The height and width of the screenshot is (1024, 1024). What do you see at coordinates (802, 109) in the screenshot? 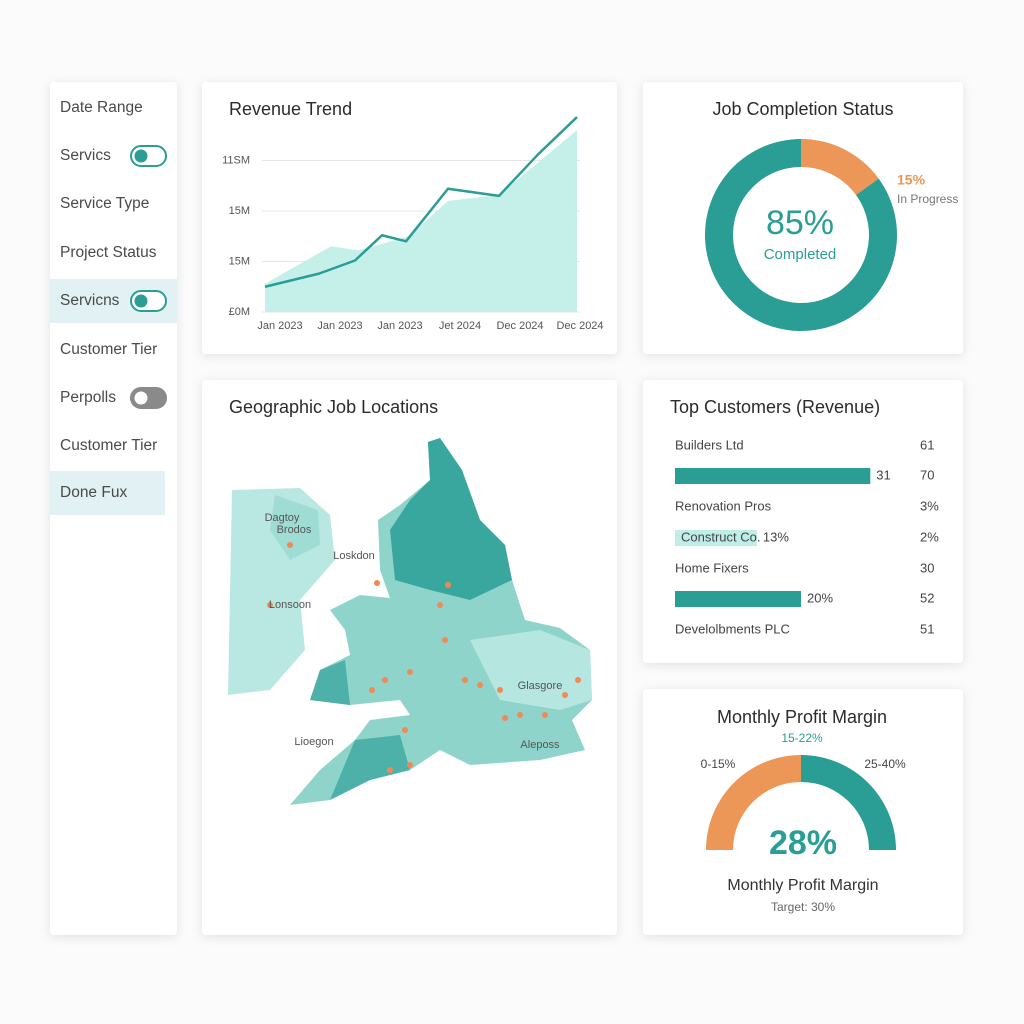
I see `donut-title: Job Completion Status` at bounding box center [802, 109].